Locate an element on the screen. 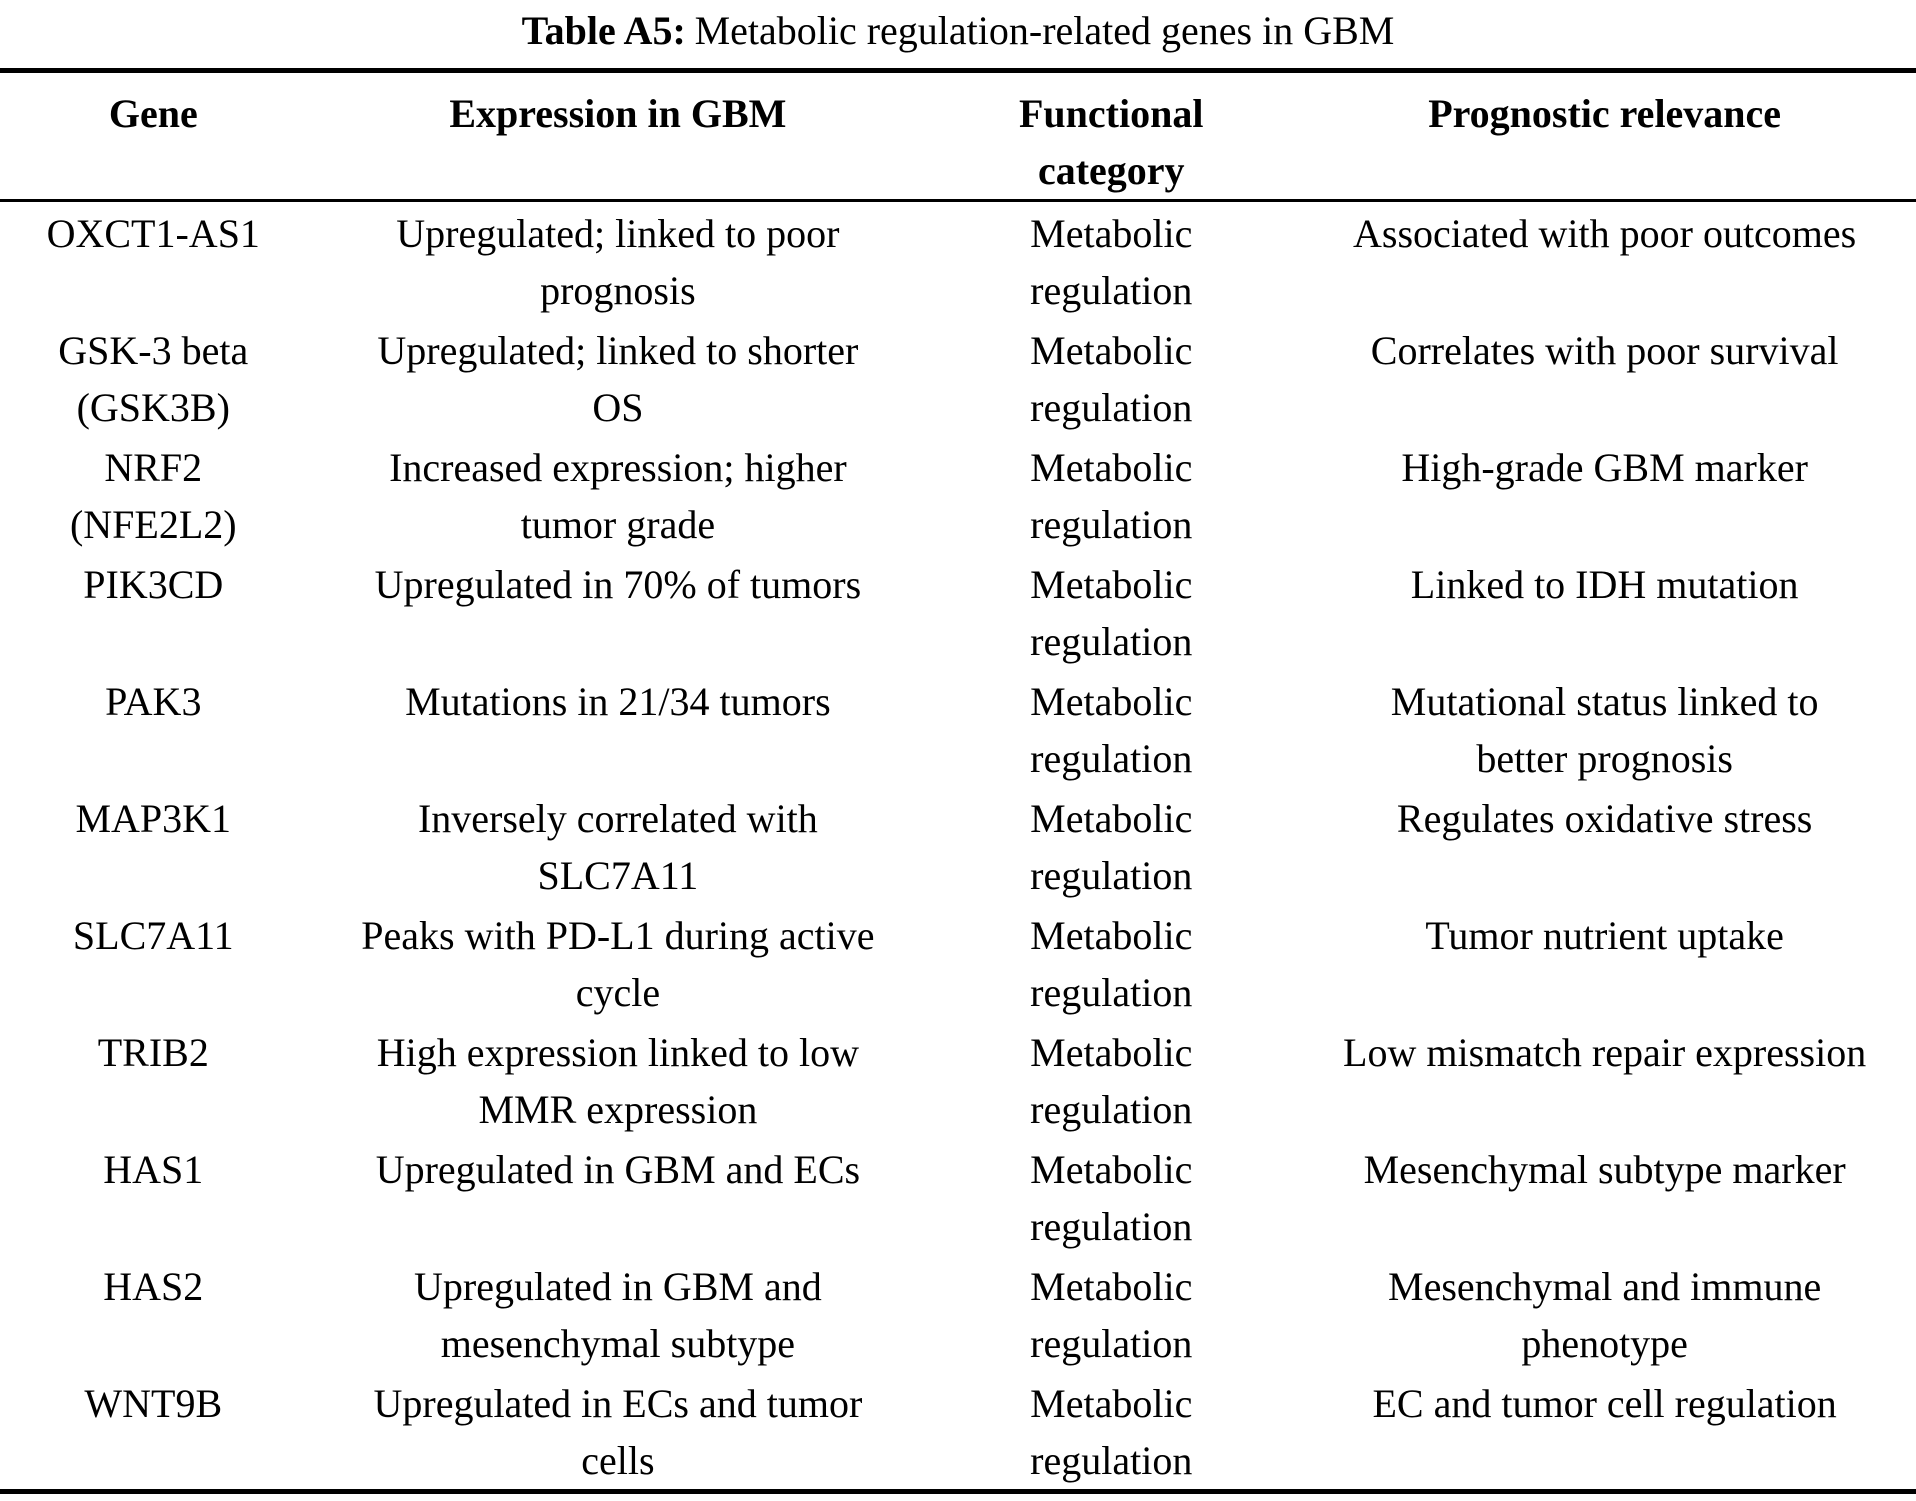 The height and width of the screenshot is (1501, 1916). prognostic-cell: Mesenchymal subtype marker is located at coordinates (1604, 1169).